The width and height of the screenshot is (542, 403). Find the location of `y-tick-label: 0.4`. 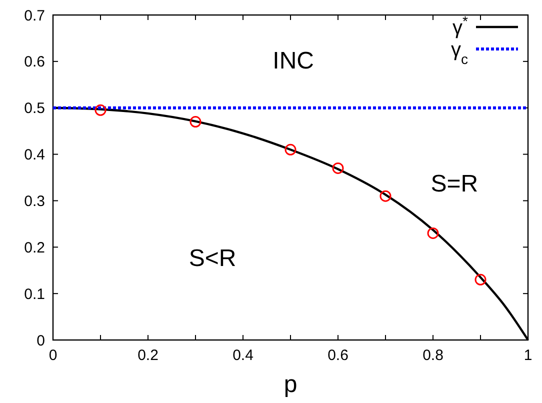

y-tick-label: 0.4 is located at coordinates (34, 155).